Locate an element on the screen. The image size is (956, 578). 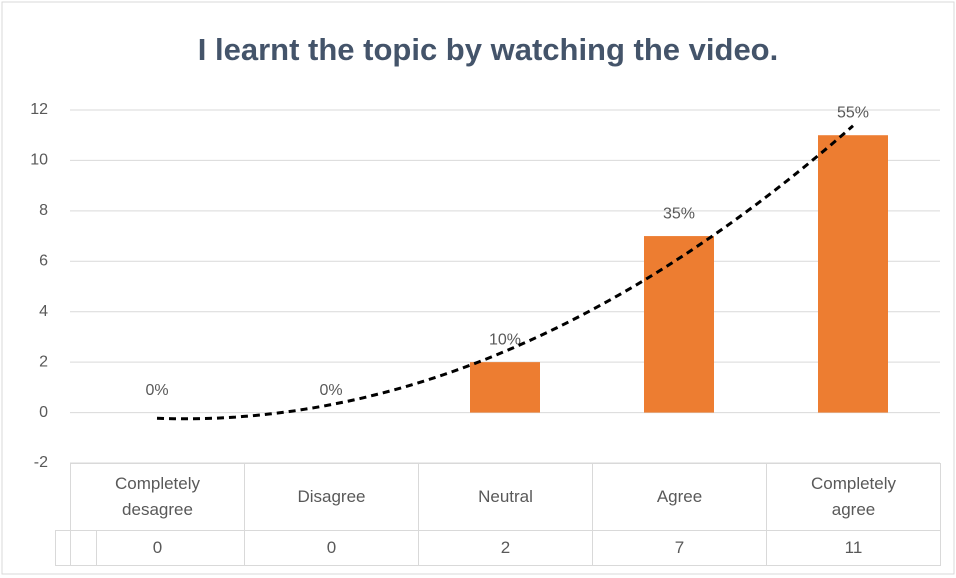
y-tick-label: -2 is located at coordinates (41, 462).